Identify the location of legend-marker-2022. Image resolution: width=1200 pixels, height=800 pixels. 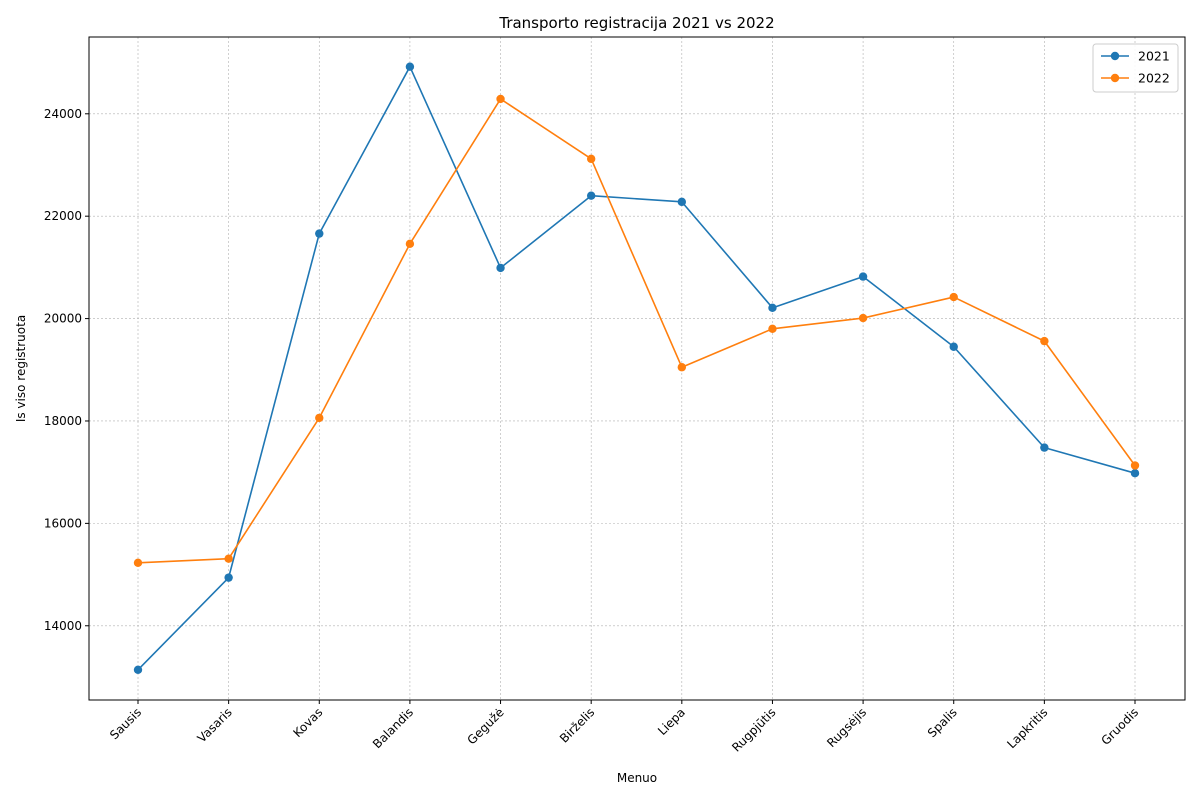
(1115, 78).